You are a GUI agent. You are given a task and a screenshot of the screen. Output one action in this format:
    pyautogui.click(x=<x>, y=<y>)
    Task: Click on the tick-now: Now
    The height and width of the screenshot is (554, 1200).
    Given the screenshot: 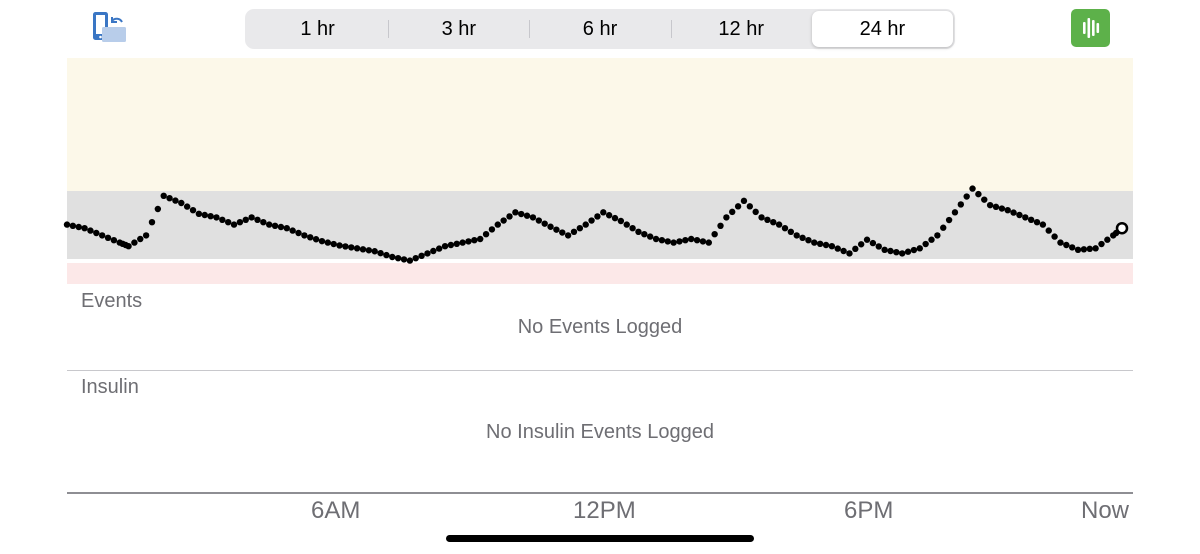 What is the action you would take?
    pyautogui.click(x=1105, y=510)
    